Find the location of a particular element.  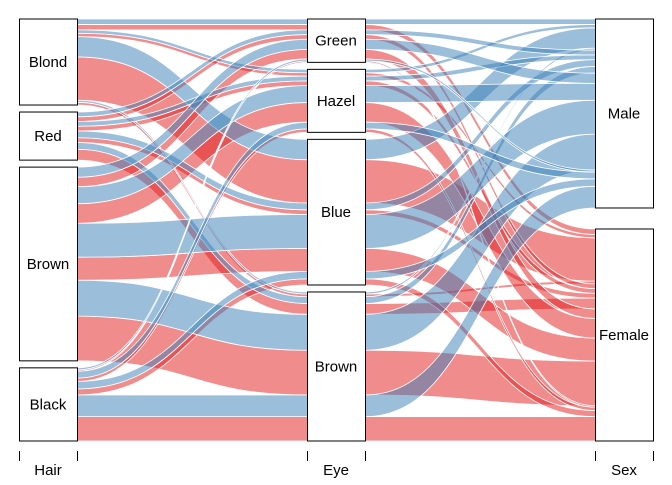

stratum-box-green is located at coordinates (336, 40).